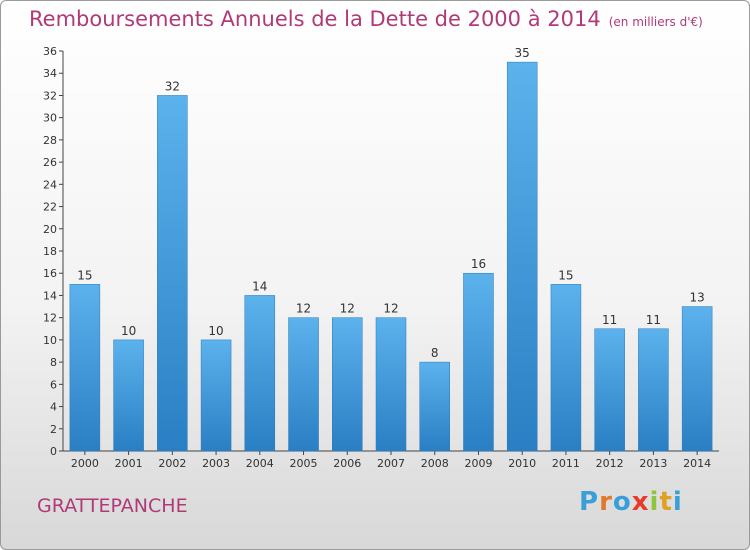  I want to click on logo-letter: x, so click(640, 502).